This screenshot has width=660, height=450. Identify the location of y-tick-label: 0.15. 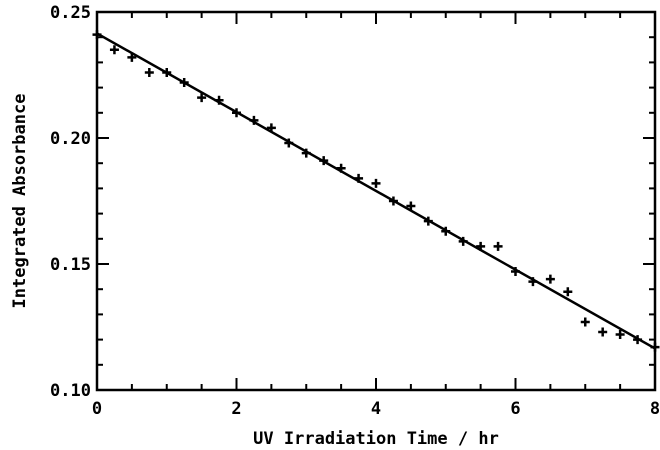
(70, 265).